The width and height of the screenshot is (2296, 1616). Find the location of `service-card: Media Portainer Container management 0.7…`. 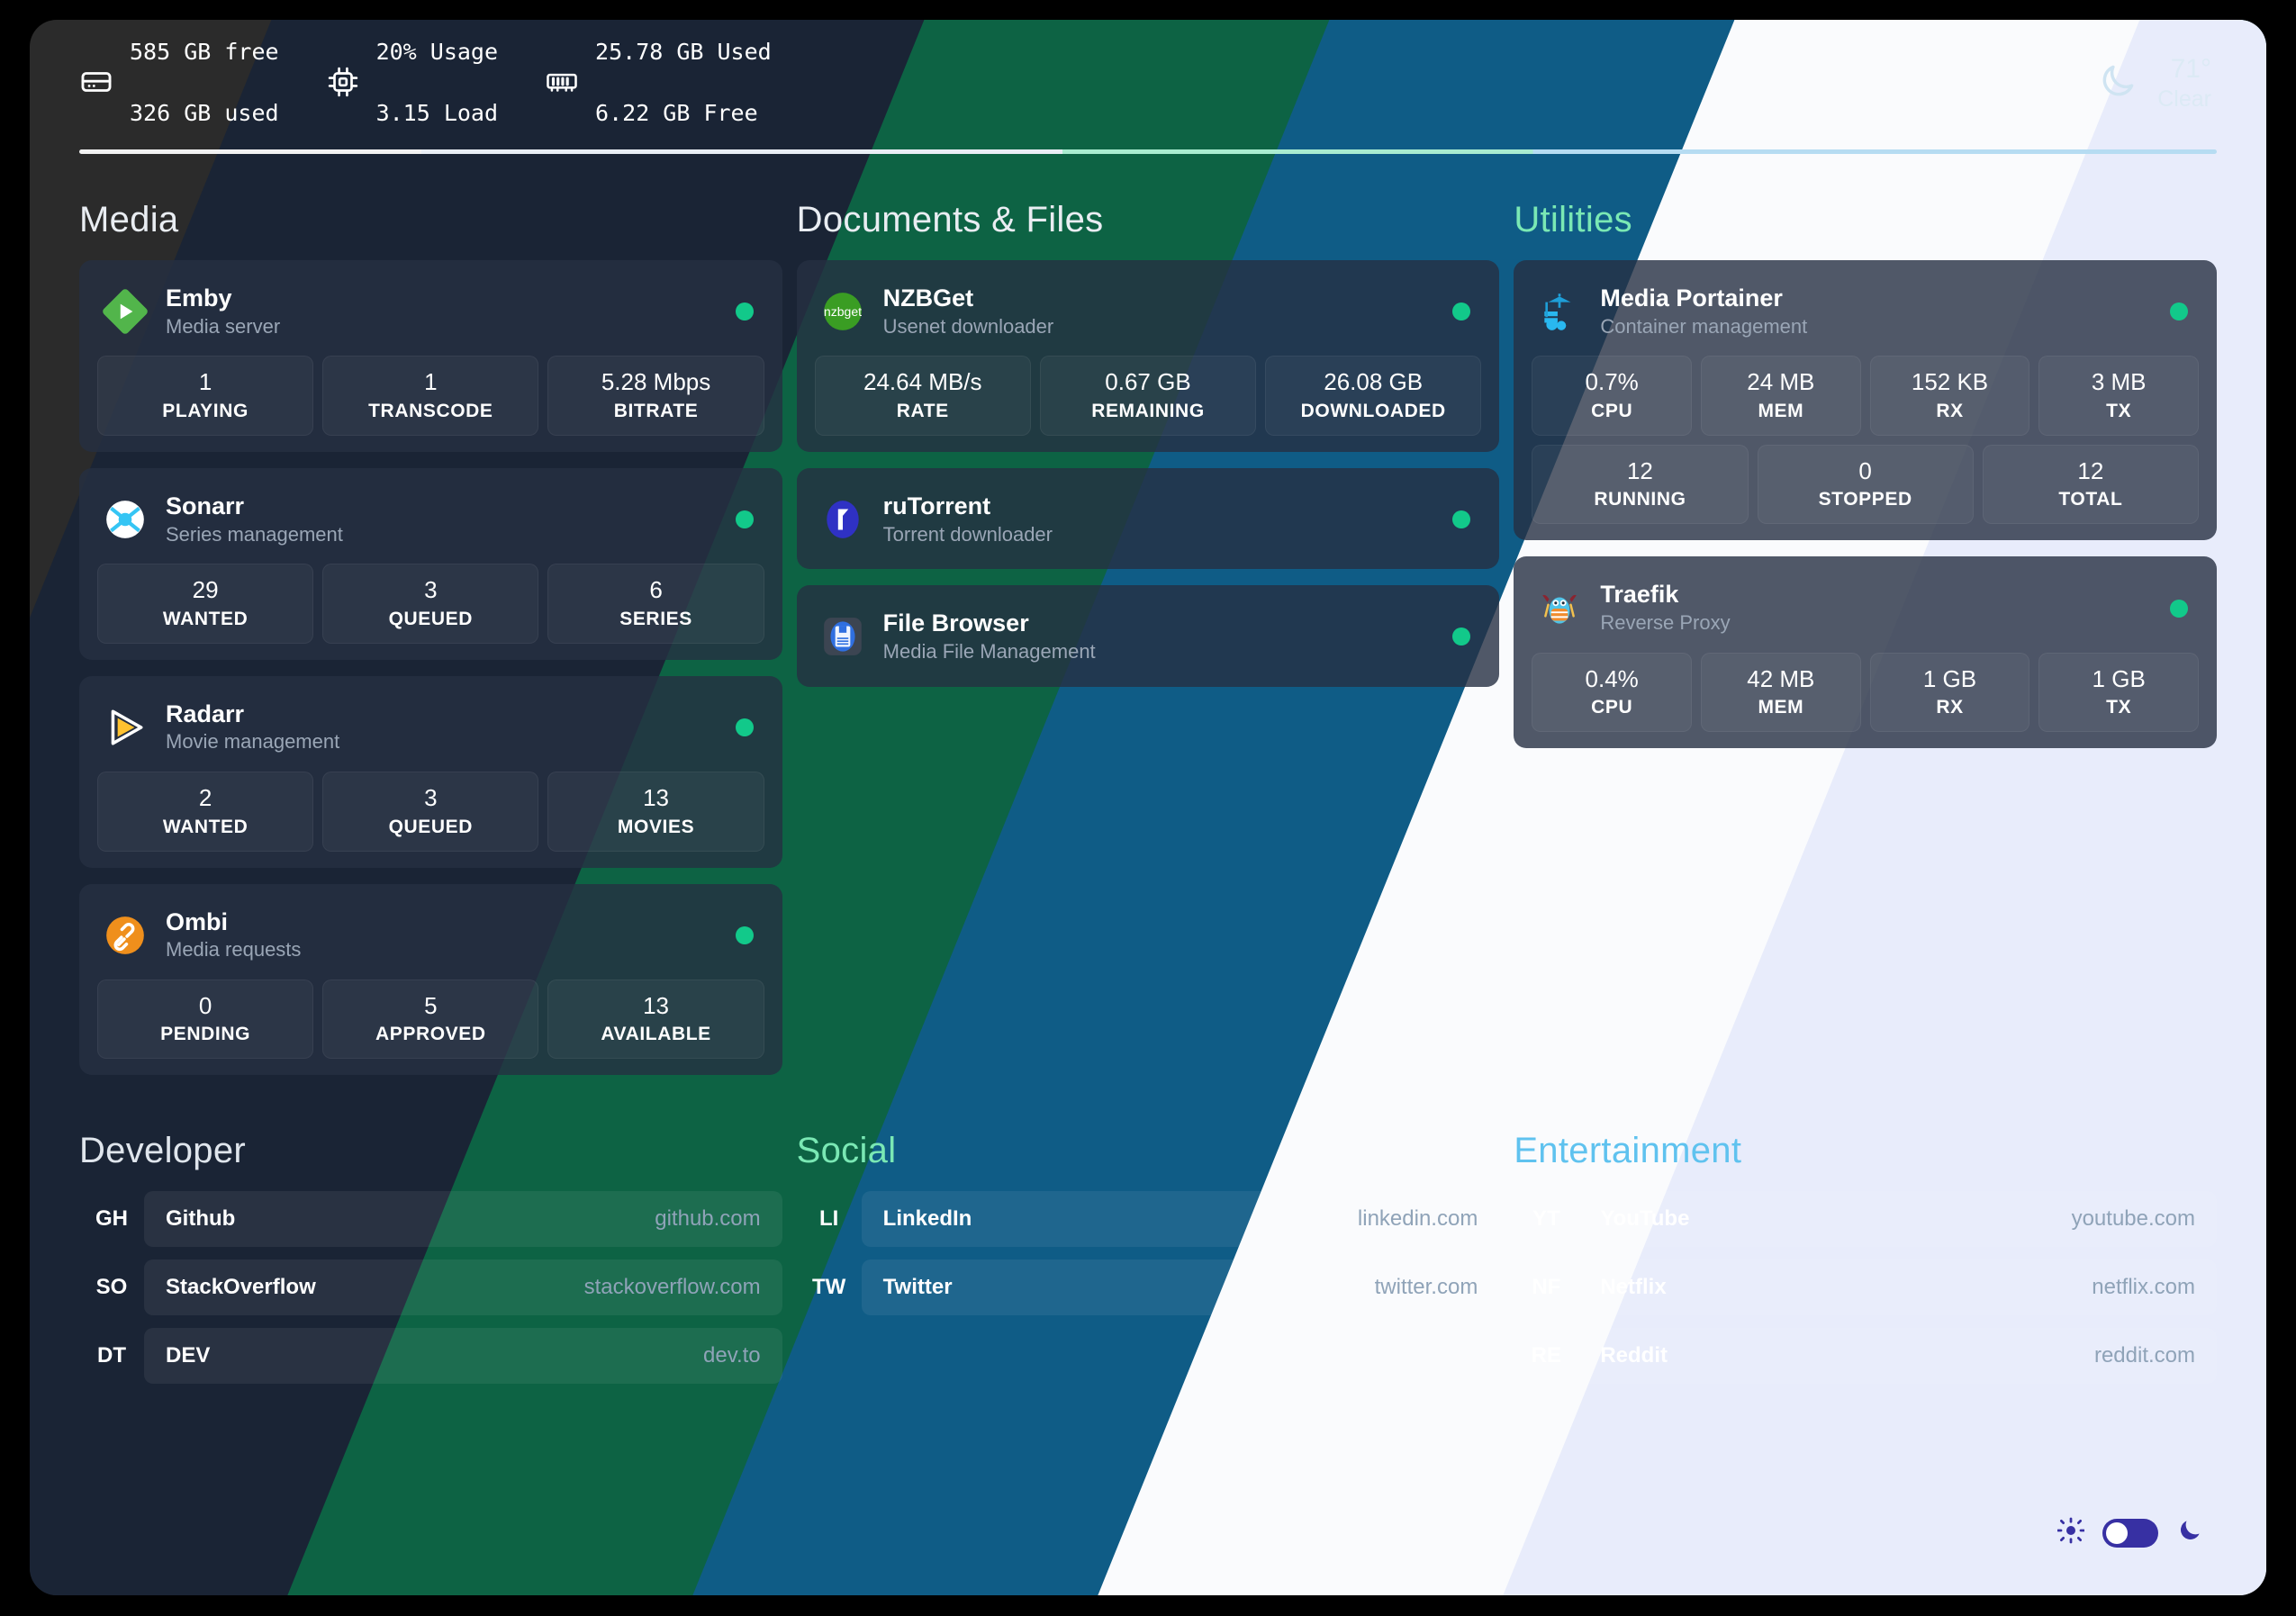

service-card: Media Portainer Container management 0.7… is located at coordinates (1865, 400).